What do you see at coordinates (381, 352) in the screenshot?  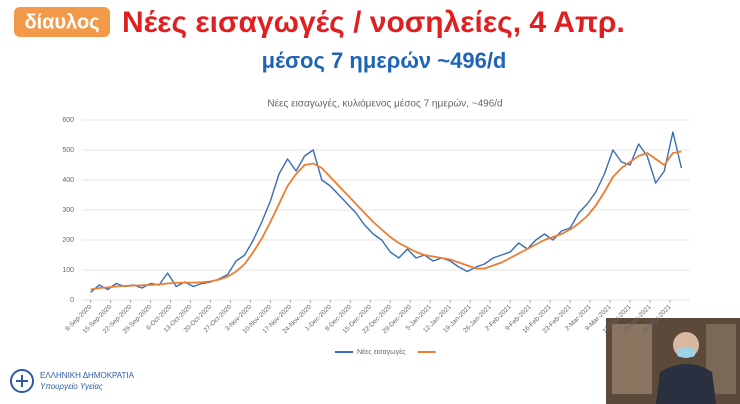 I see `legend-label: Νέες εισαγωγές` at bounding box center [381, 352].